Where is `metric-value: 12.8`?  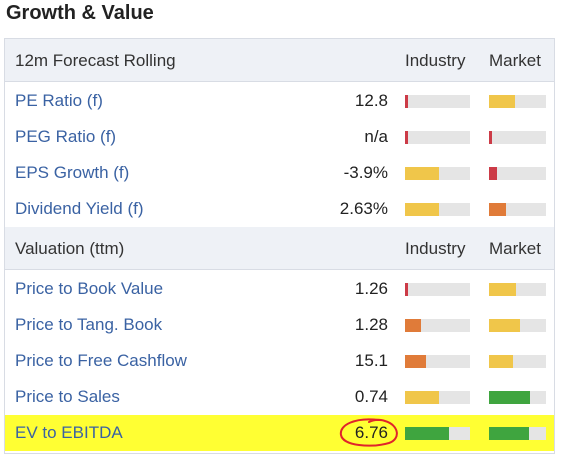
metric-value: 12.8 is located at coordinates (371, 100).